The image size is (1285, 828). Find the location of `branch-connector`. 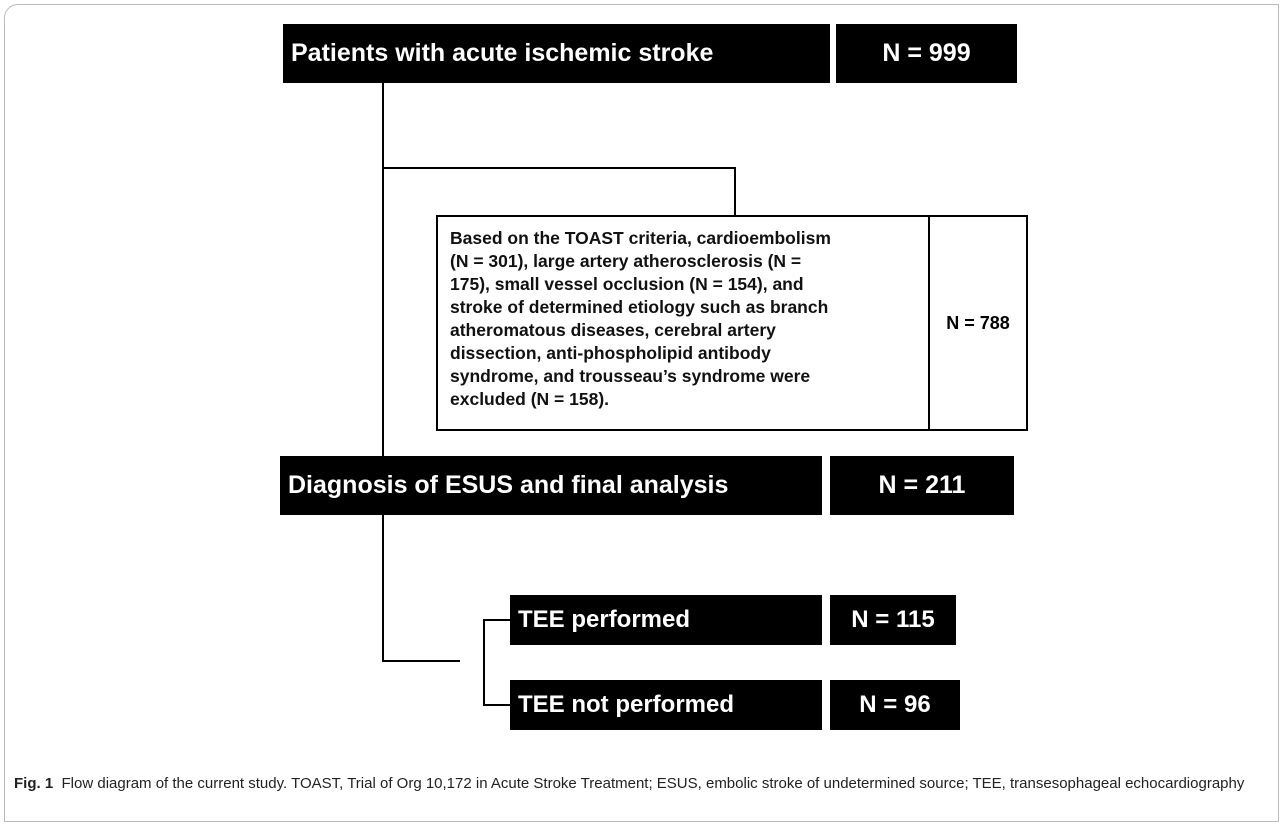

branch-connector is located at coordinates (496, 662).